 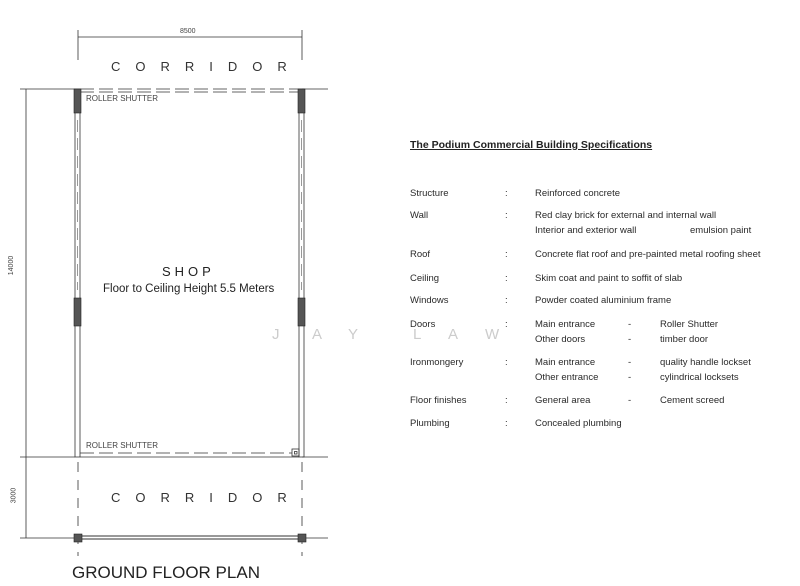 What do you see at coordinates (567, 377) in the screenshot?
I see `spec-value: Other entrance` at bounding box center [567, 377].